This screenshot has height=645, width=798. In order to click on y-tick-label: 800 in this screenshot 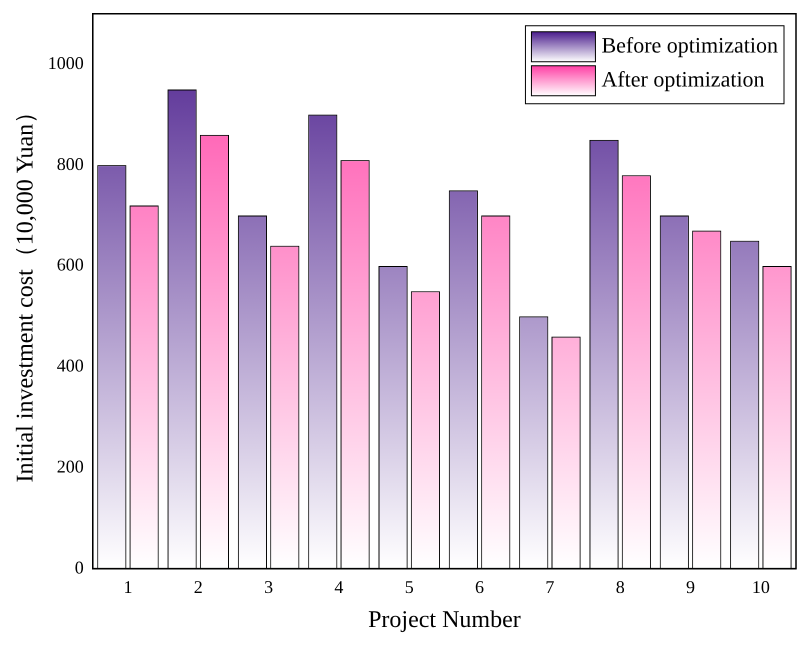, I will do `click(70, 164)`.